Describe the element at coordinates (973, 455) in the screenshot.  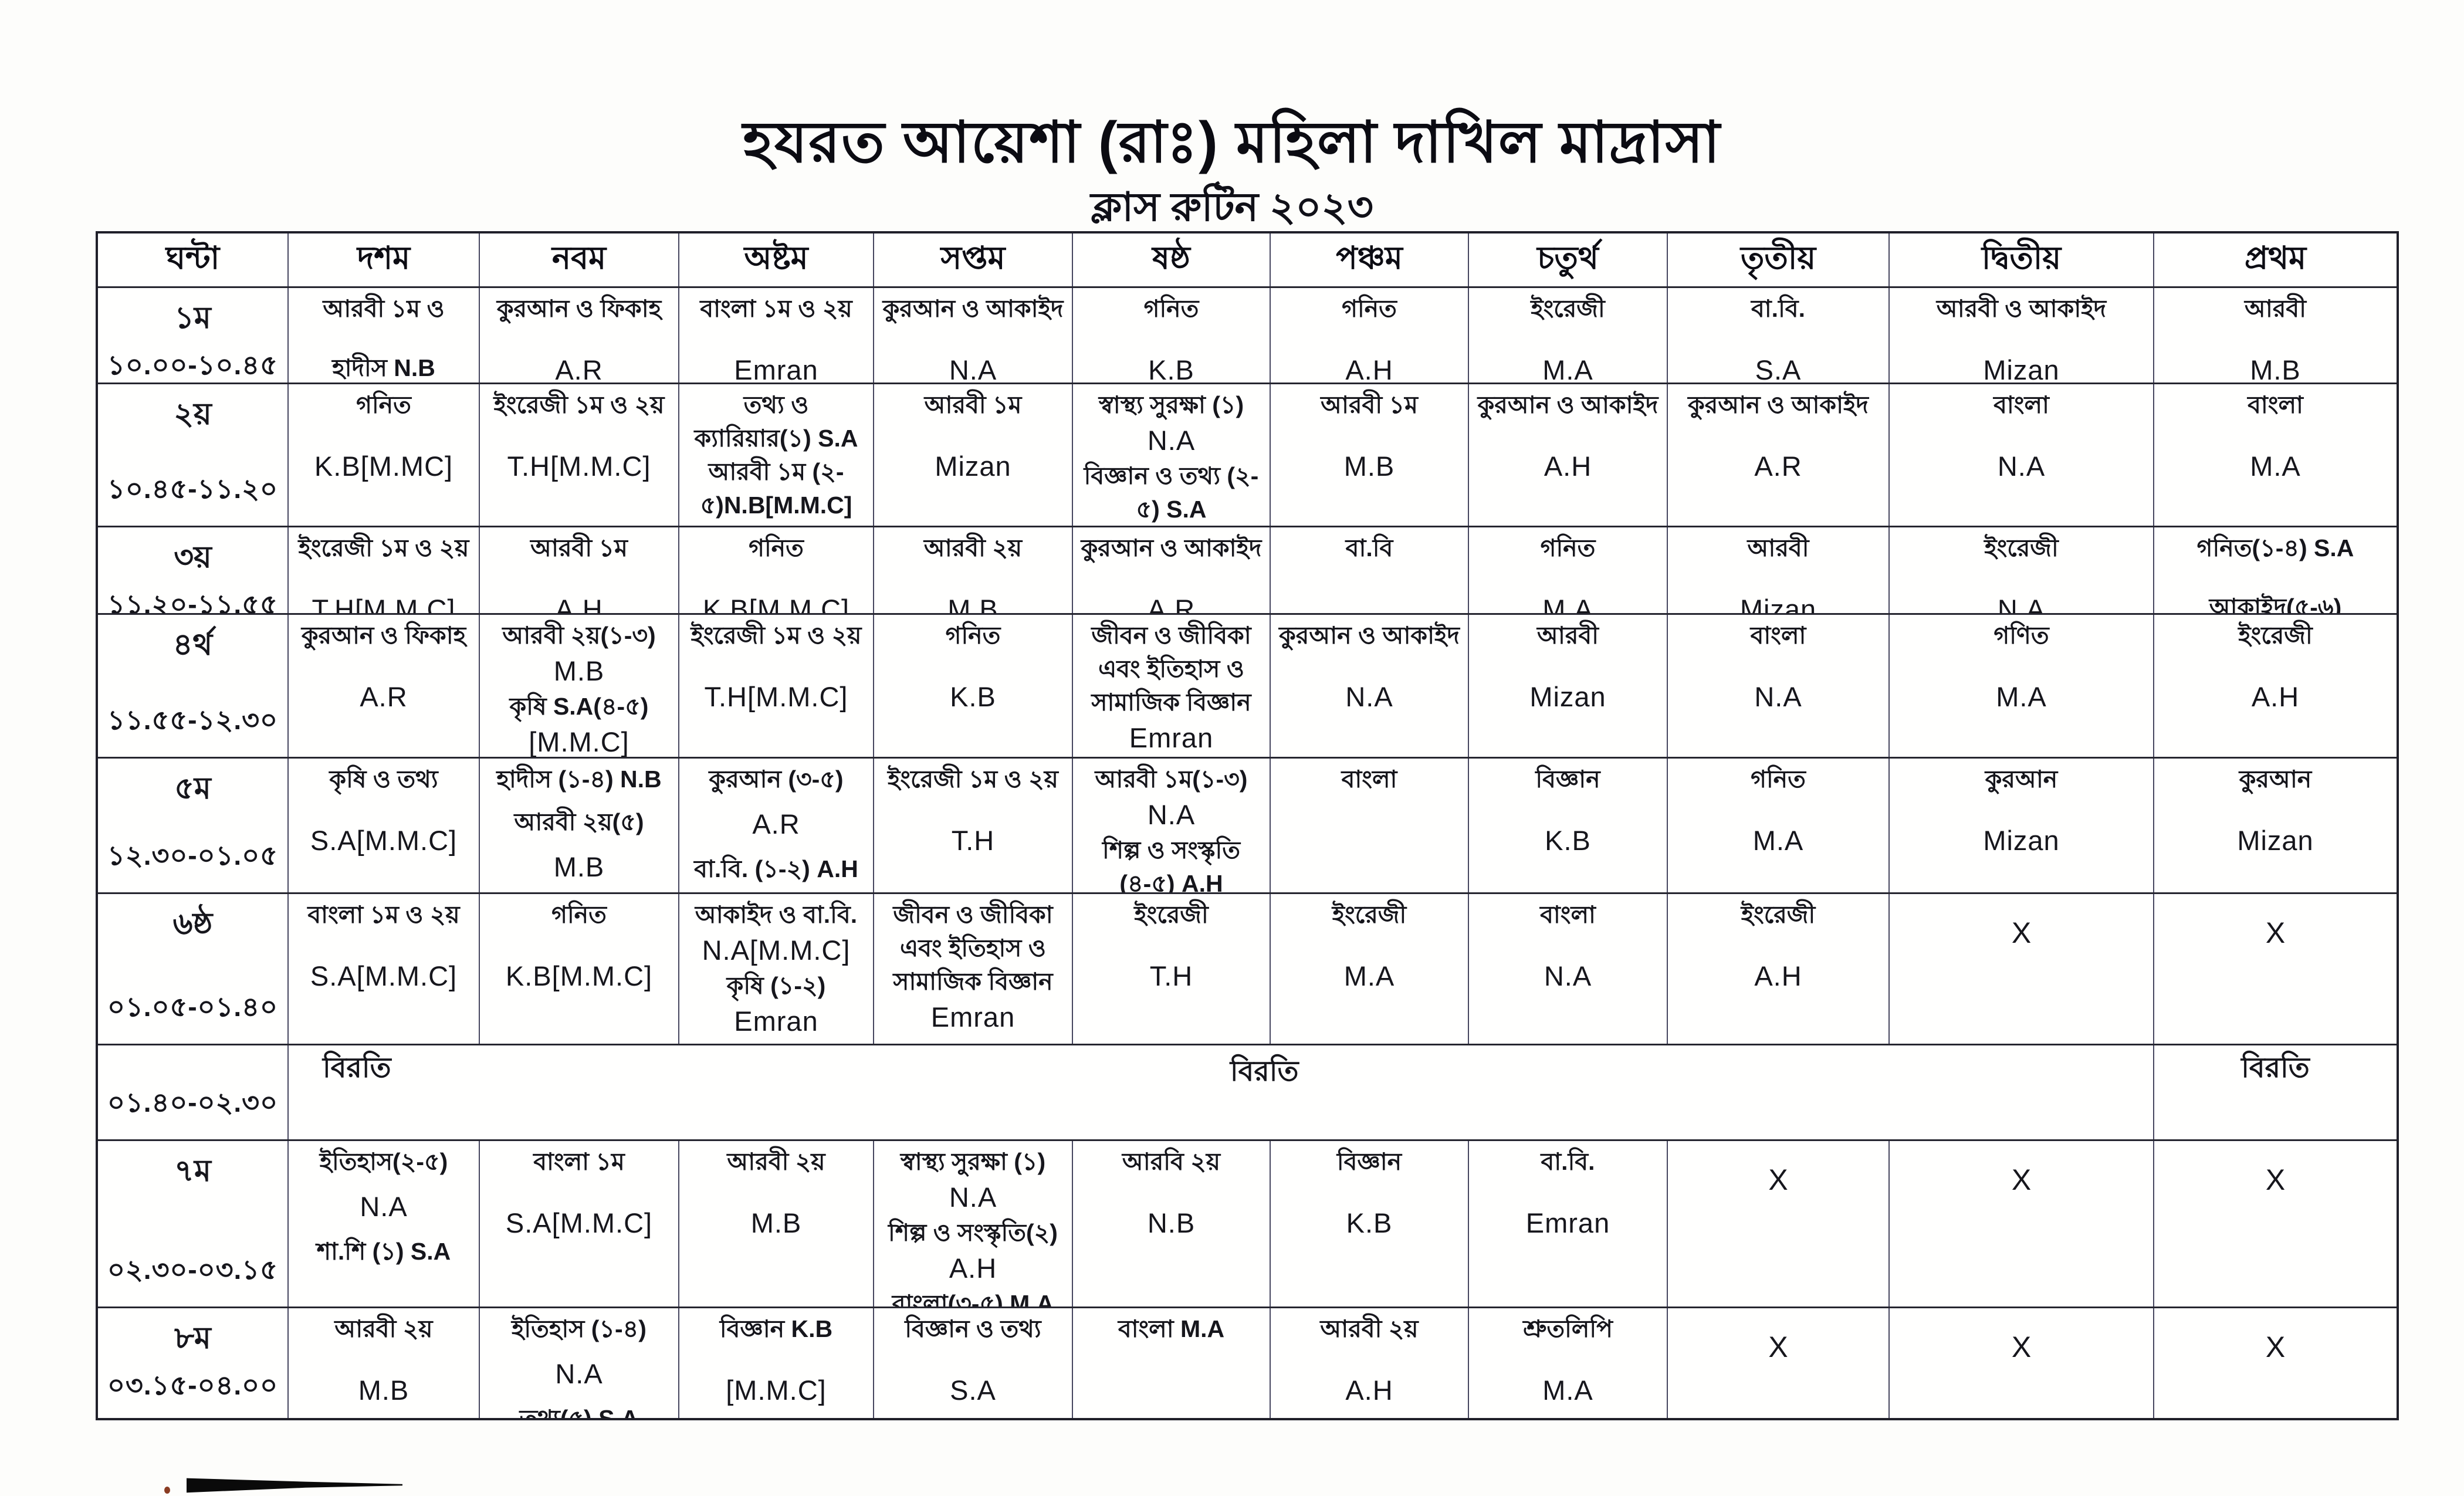
I see `routine-cell: আরবী ১ম Mizan` at that location.